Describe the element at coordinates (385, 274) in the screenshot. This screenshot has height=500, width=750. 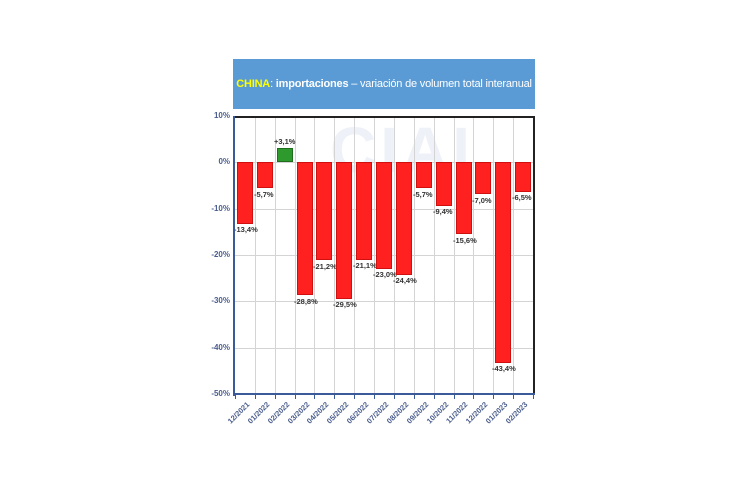
I see `bar-value-label: -23,0%` at that location.